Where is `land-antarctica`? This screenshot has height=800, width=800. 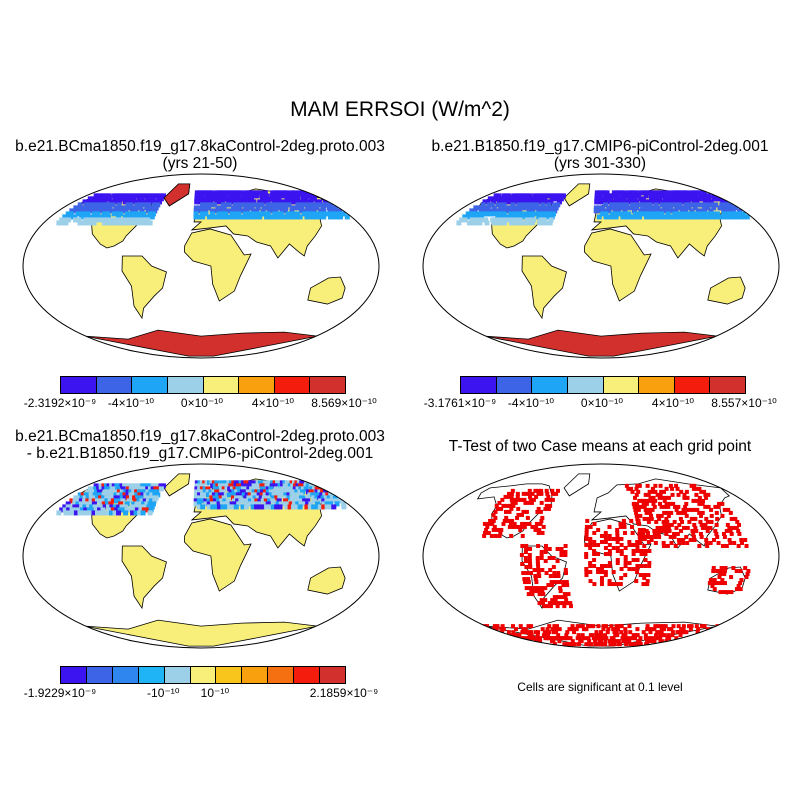 land-antarctica is located at coordinates (201, 343).